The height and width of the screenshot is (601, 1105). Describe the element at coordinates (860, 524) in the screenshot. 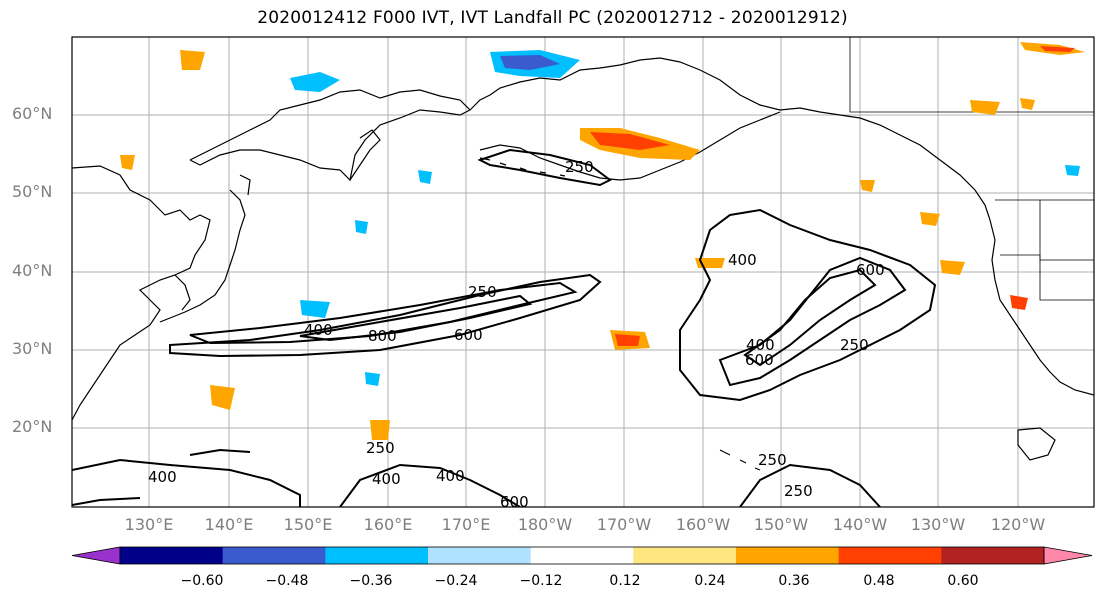

I see `lon-label: 140°W` at that location.